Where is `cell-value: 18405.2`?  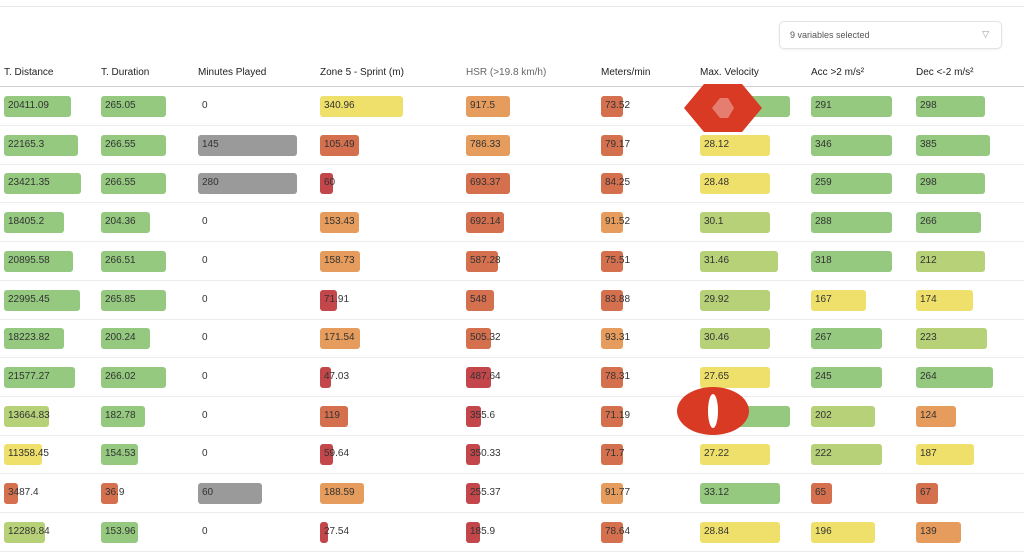
cell-value: 18405.2 is located at coordinates (26, 222).